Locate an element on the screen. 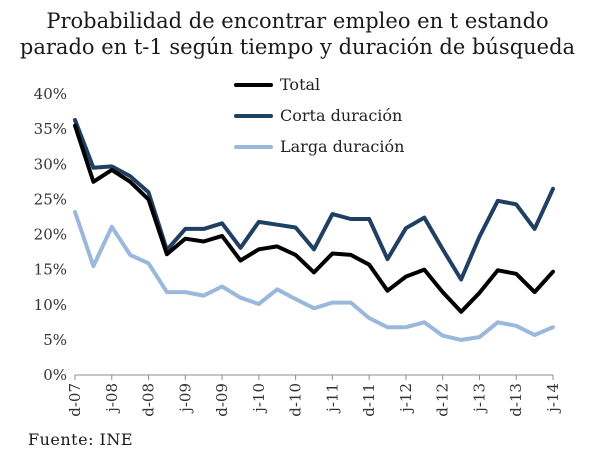  y-tick-label: 0% is located at coordinates (55, 375).